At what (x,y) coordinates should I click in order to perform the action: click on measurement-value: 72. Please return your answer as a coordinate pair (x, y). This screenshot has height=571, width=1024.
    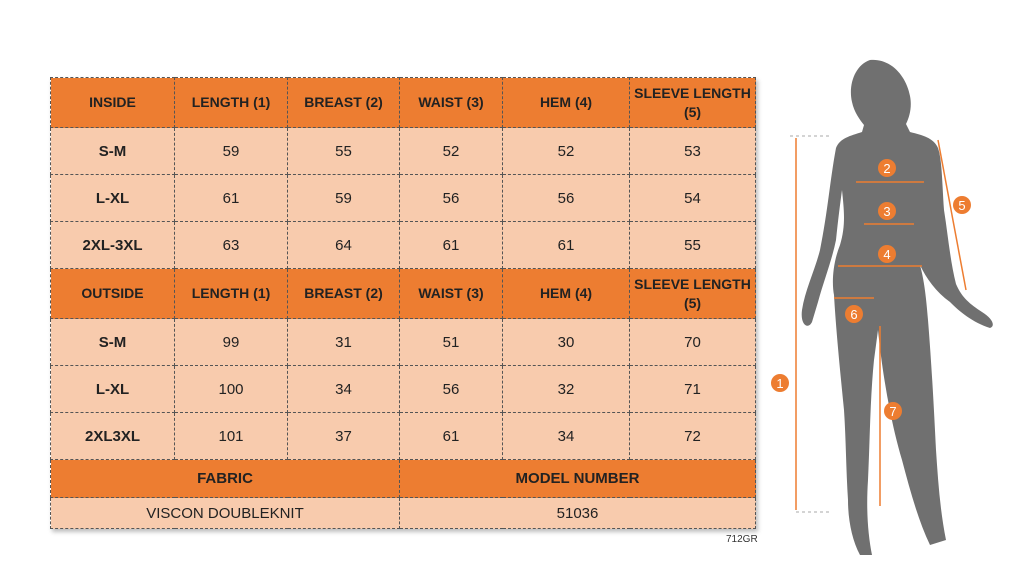
    Looking at the image, I should click on (692, 436).